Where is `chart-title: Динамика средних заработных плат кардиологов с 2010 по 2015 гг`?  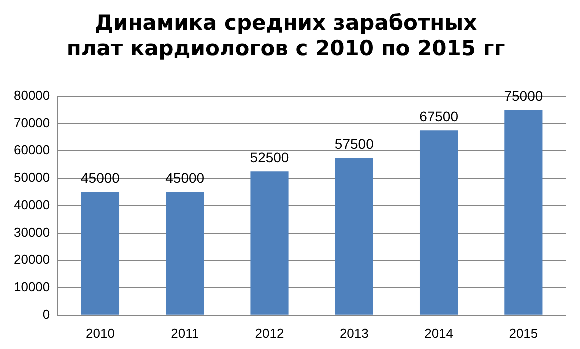 chart-title: Динамика средних заработных плат кардиологов с 2010 по 2015 гг is located at coordinates (286, 35).